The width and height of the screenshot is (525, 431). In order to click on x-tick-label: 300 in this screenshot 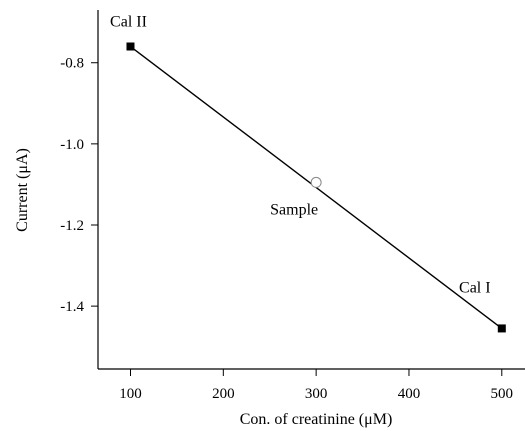, I will do `click(316, 394)`.